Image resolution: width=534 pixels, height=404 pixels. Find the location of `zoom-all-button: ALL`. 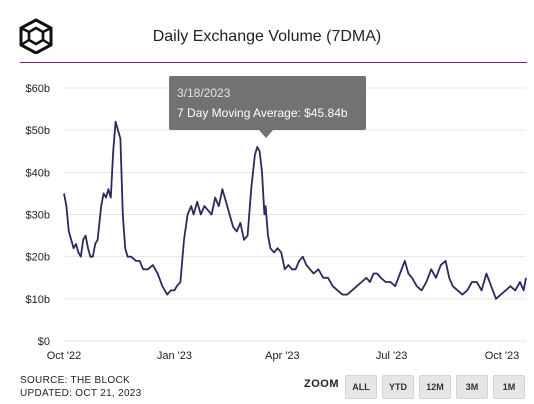

zoom-all-button: ALL is located at coordinates (361, 387).